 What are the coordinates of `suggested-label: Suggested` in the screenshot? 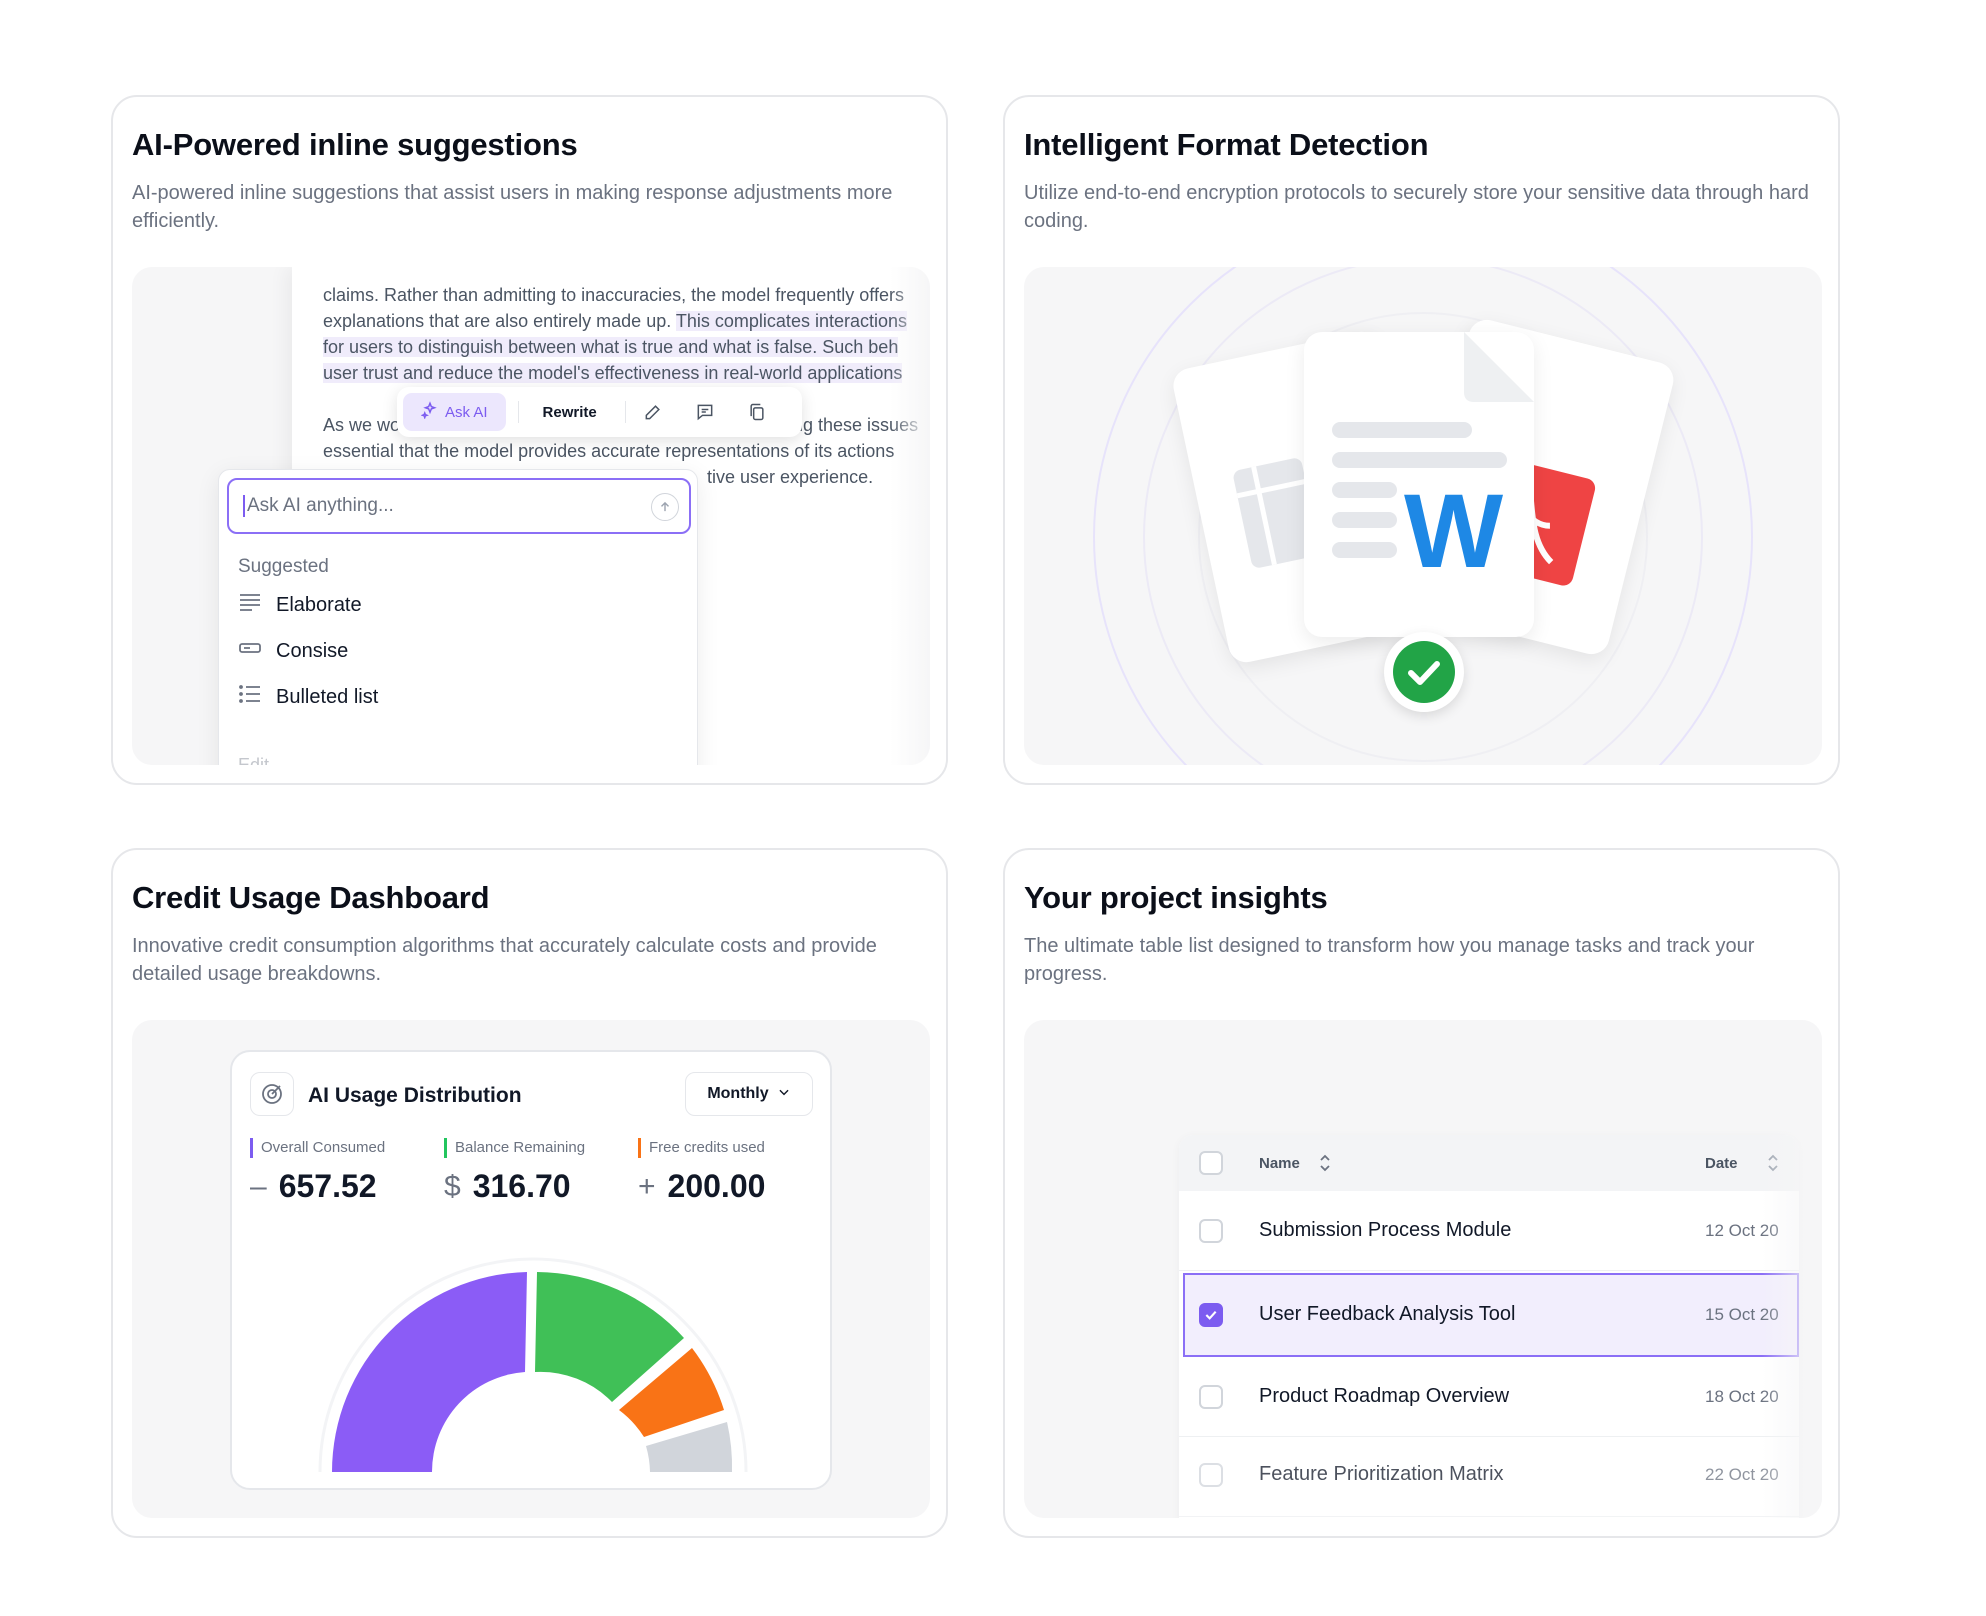 It's located at (283, 566).